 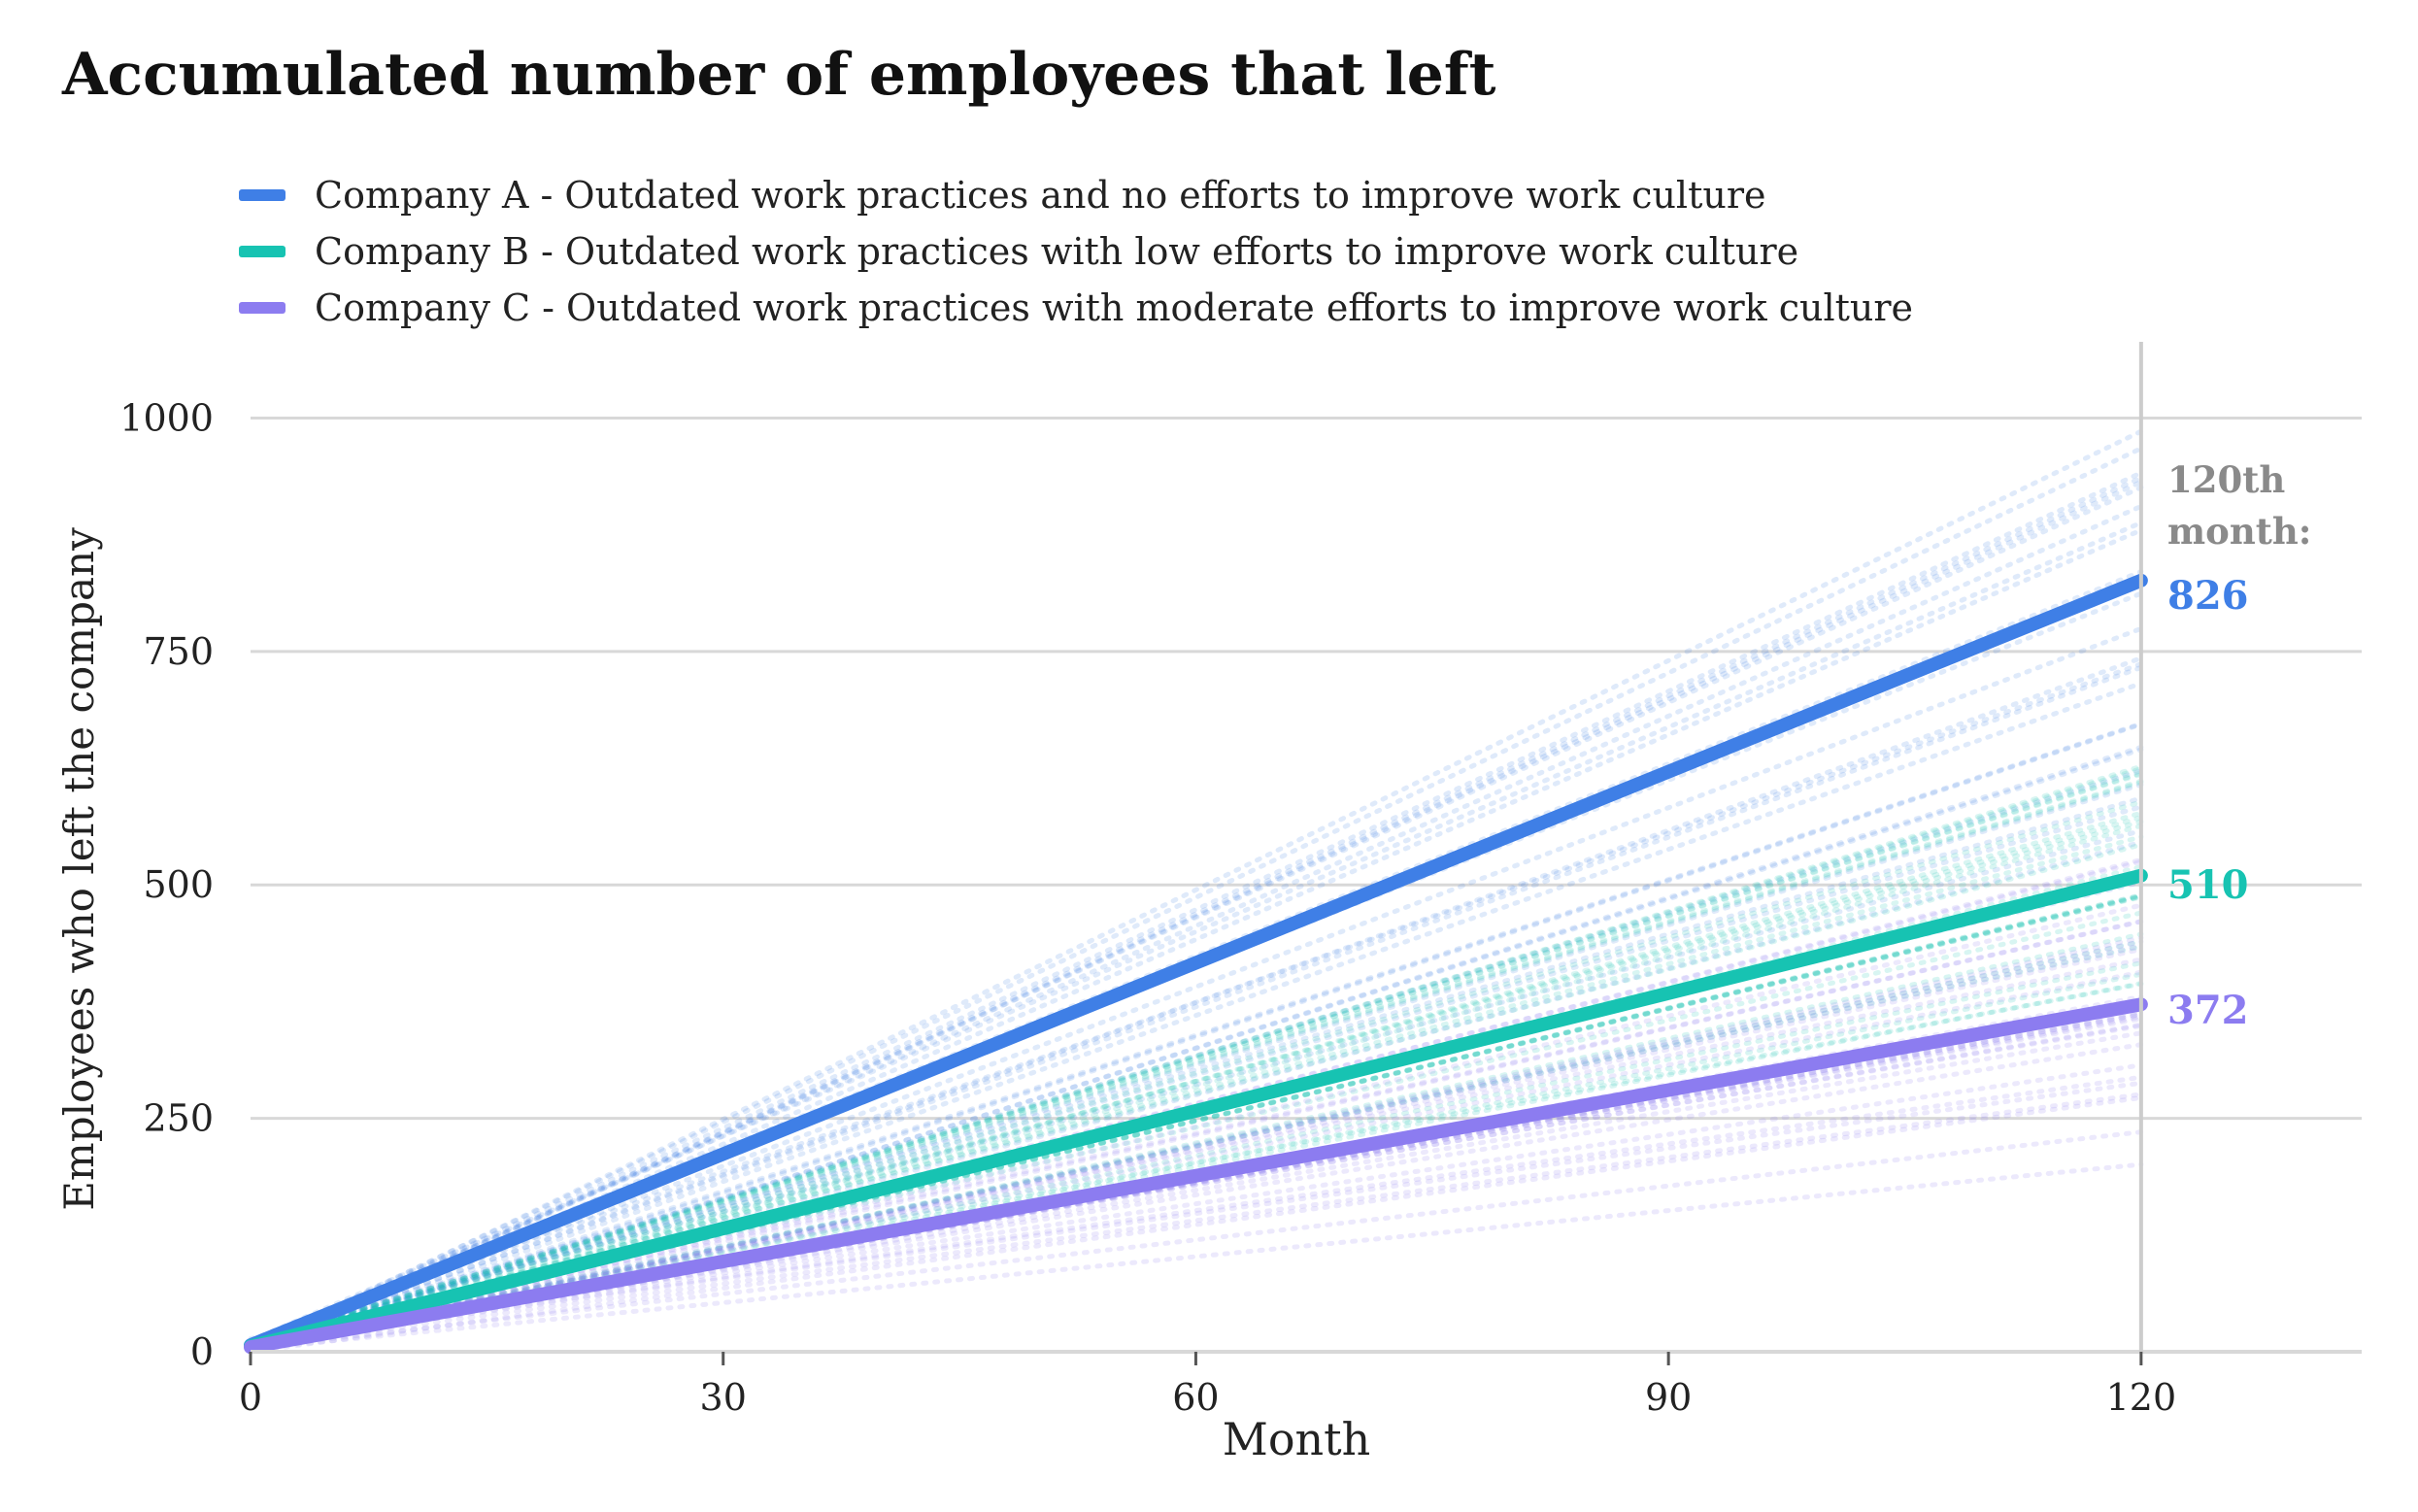 What do you see at coordinates (2208, 1010) in the screenshot?
I see `end-value-company-c: 372` at bounding box center [2208, 1010].